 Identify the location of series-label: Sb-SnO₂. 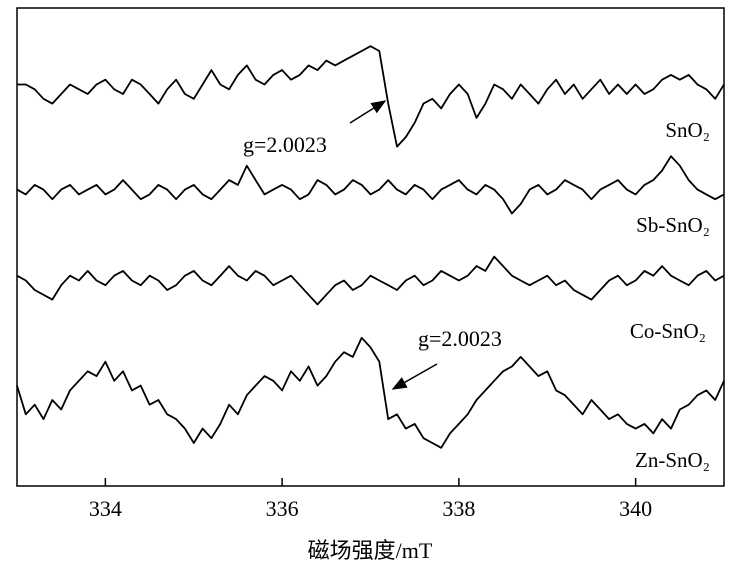
(673, 225).